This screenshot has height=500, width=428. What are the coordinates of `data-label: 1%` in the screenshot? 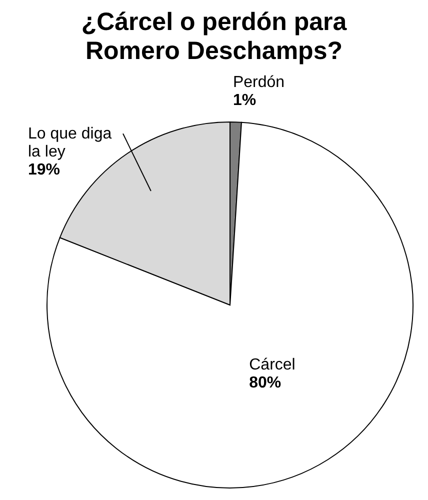 It's located at (244, 101).